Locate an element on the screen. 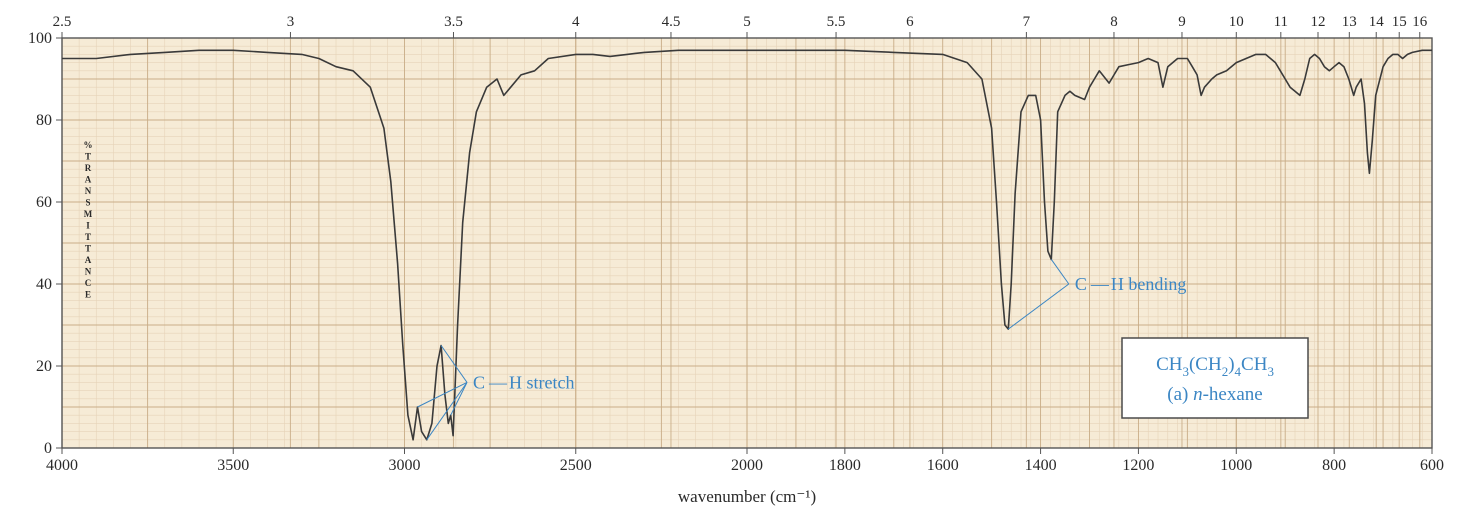  top-axis-tick-label: 11 is located at coordinates (1281, 22).